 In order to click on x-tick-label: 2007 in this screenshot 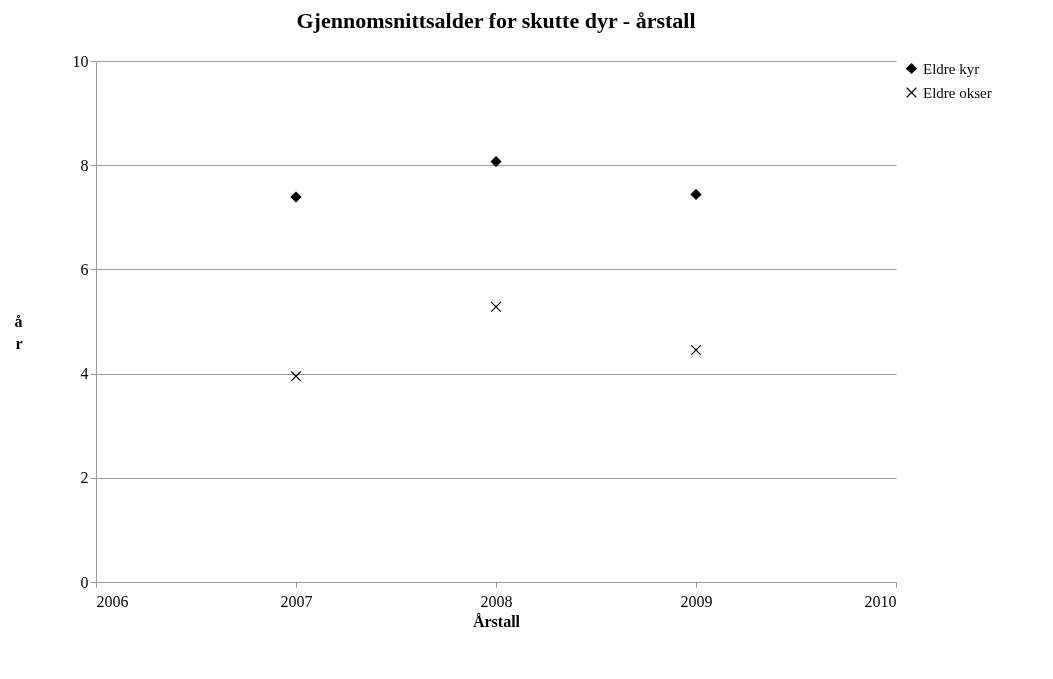, I will do `click(296, 601)`.